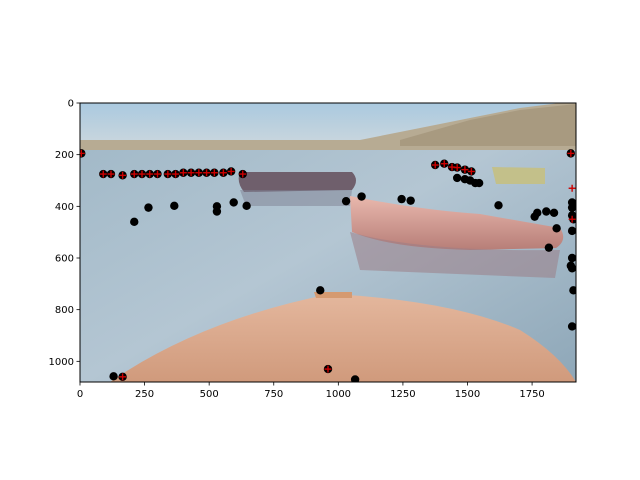 The width and height of the screenshot is (640, 480). Describe the element at coordinates (311, 391) in the screenshot. I see `x-axis: 0 250 500 750 1000 1250 1500 1750` at that location.